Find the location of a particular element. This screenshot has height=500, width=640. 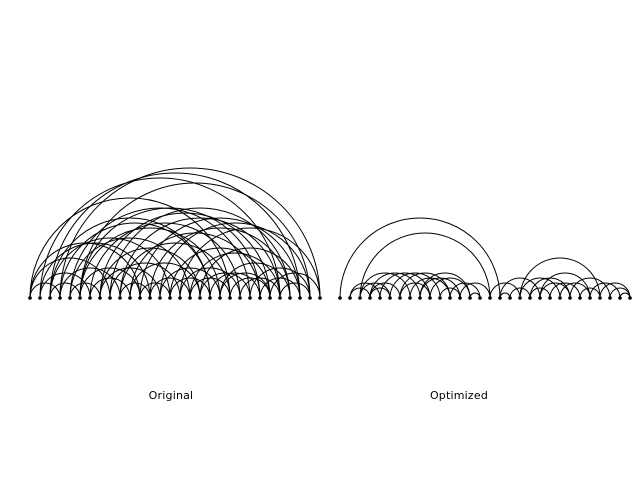

optimized-caption: Optimized is located at coordinates (459, 395).